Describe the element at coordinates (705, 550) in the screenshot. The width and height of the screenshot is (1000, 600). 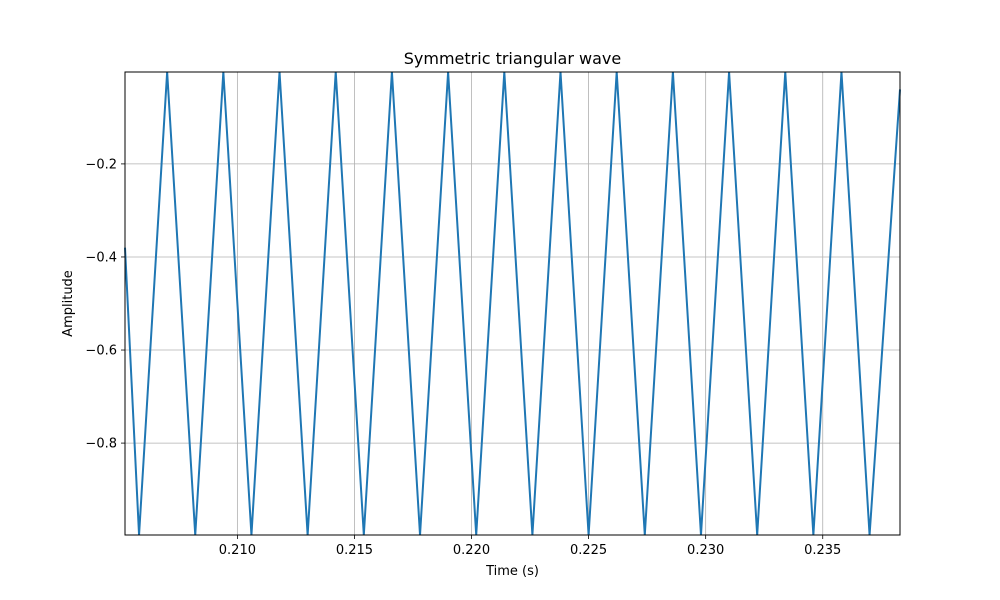
I see `x-tick-label: 0.230` at that location.